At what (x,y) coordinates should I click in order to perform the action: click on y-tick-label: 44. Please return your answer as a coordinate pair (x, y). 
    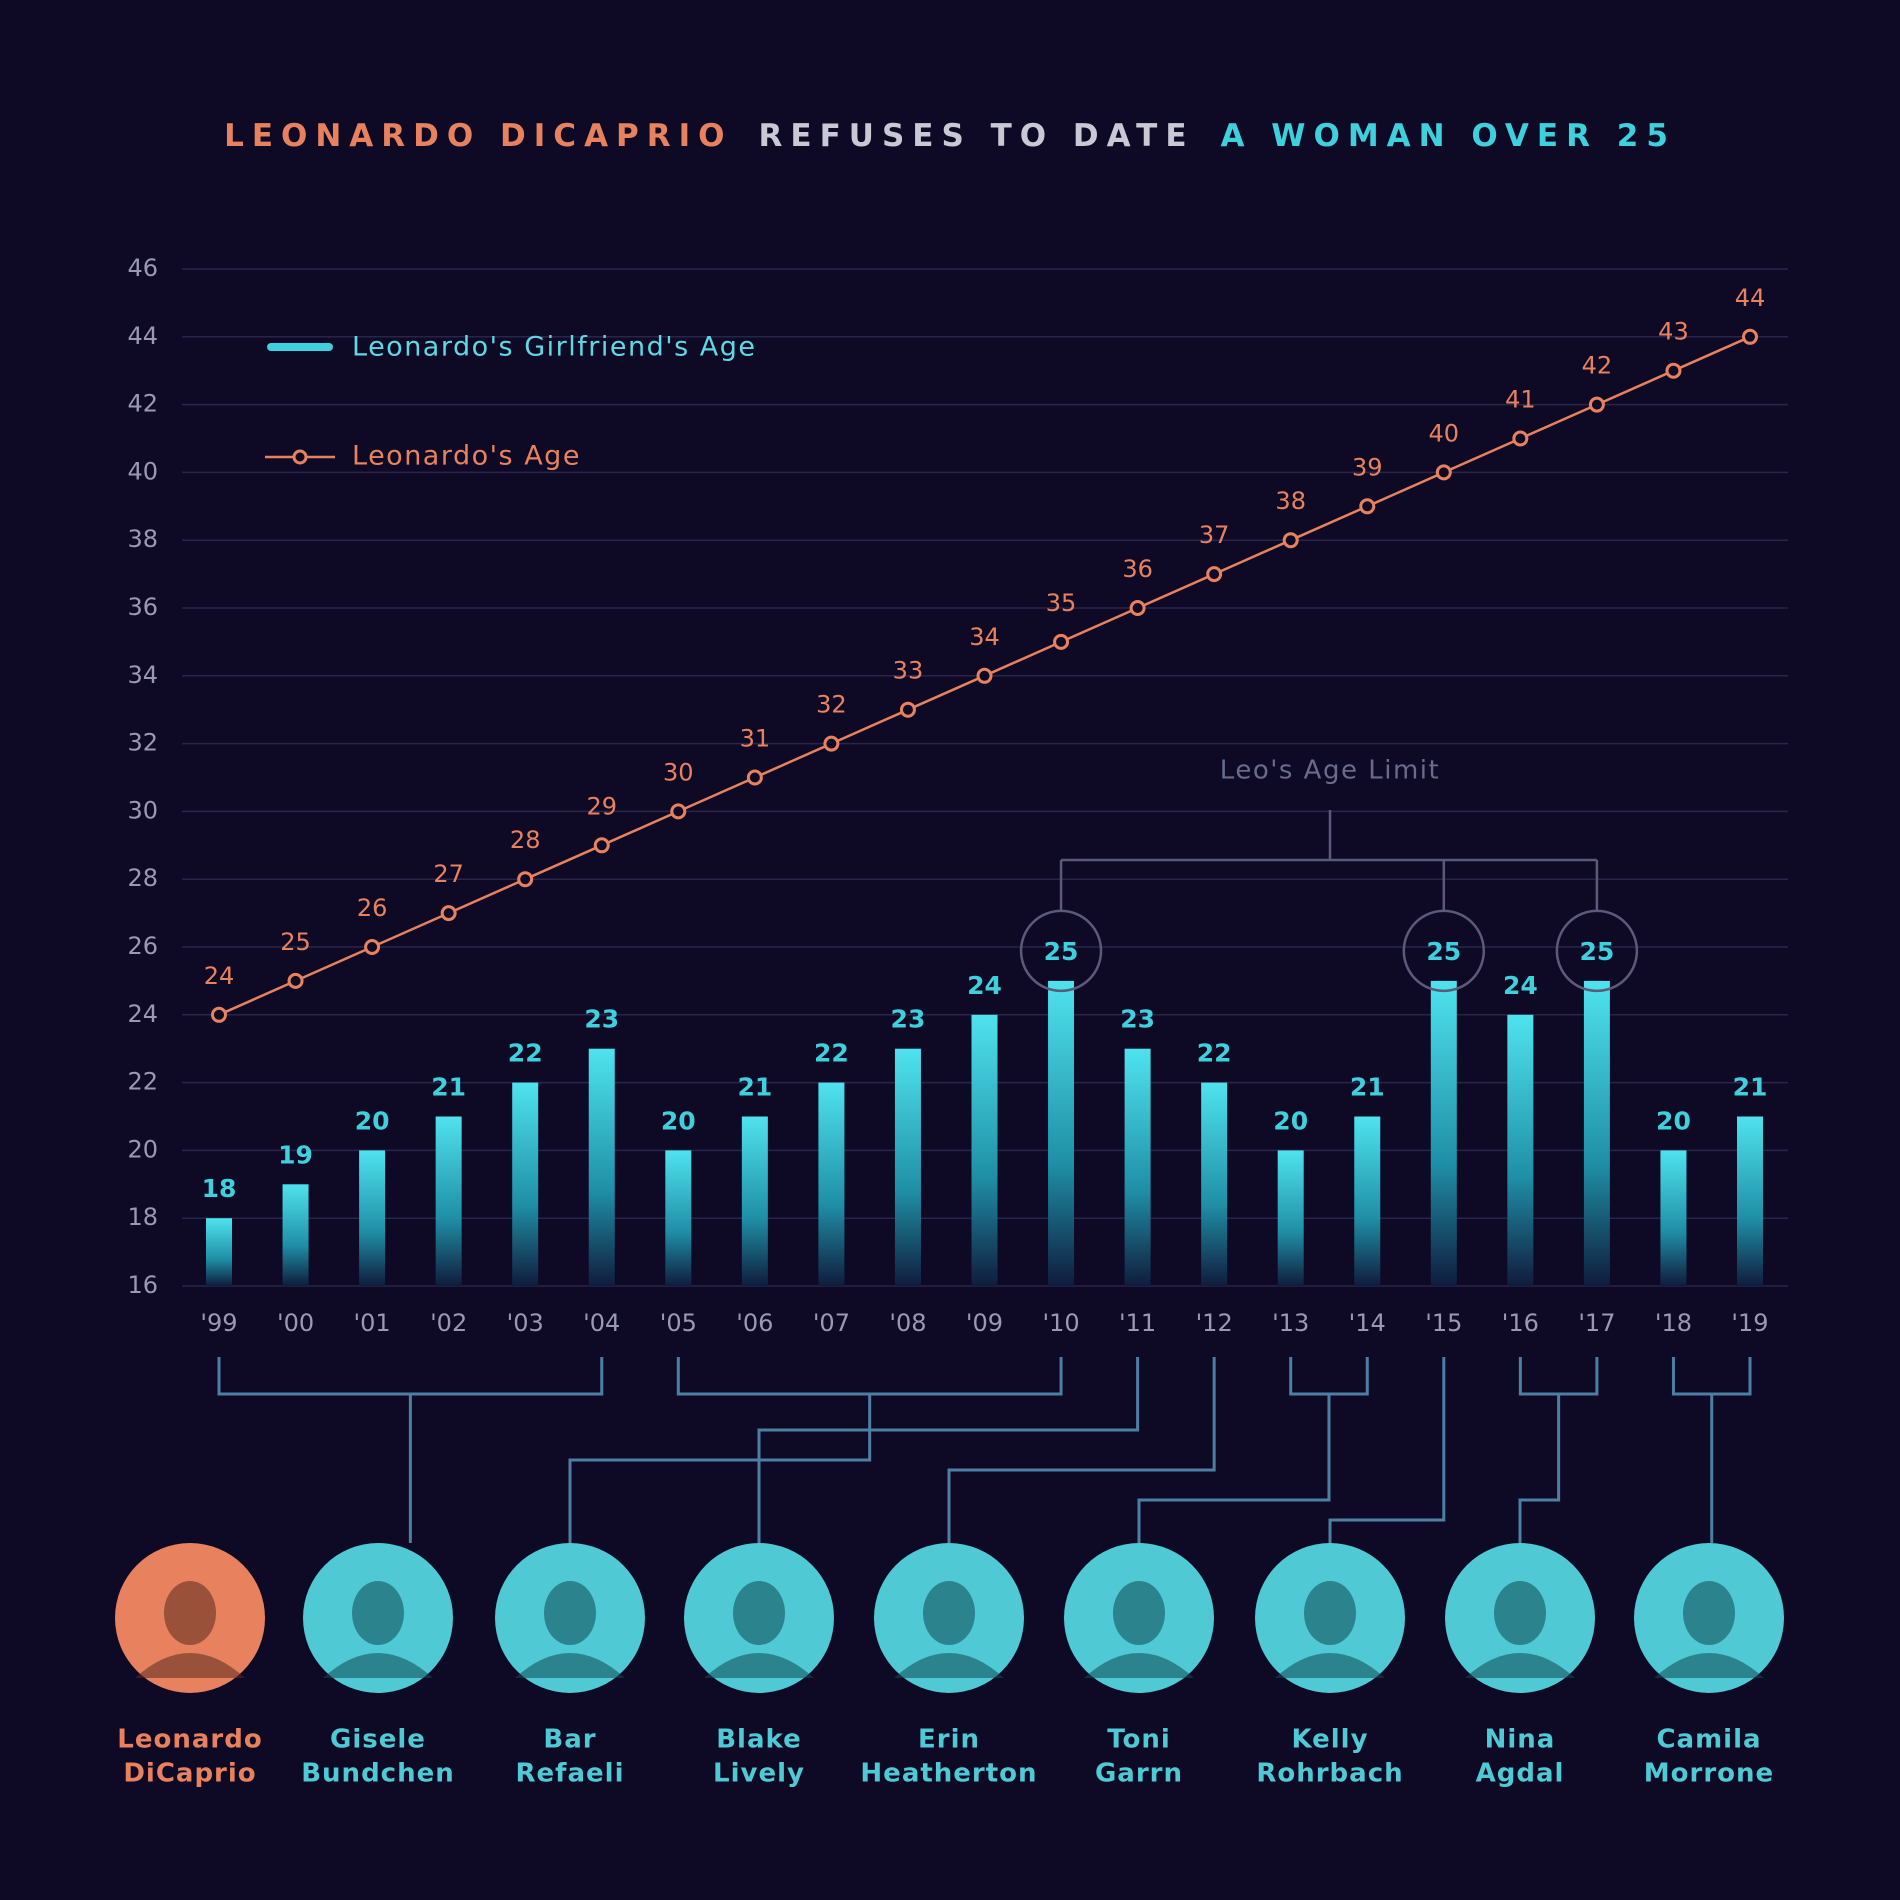
    Looking at the image, I should click on (142, 336).